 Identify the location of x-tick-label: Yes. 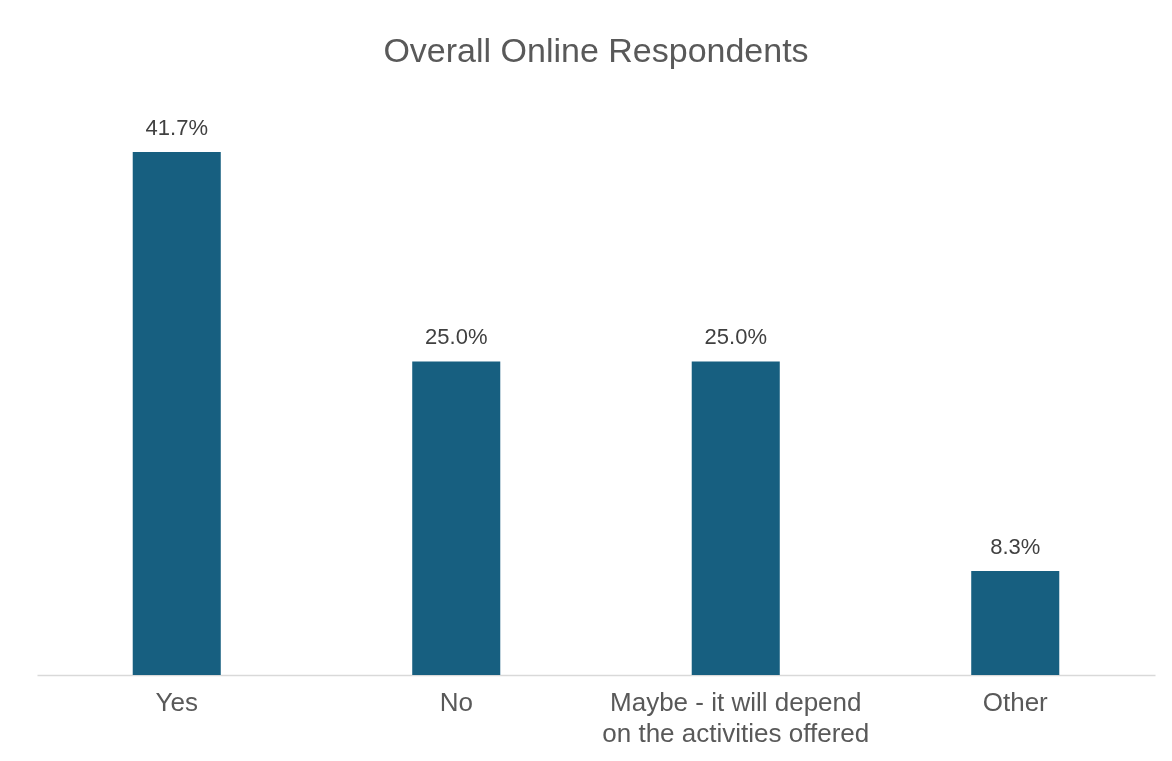
(176, 701).